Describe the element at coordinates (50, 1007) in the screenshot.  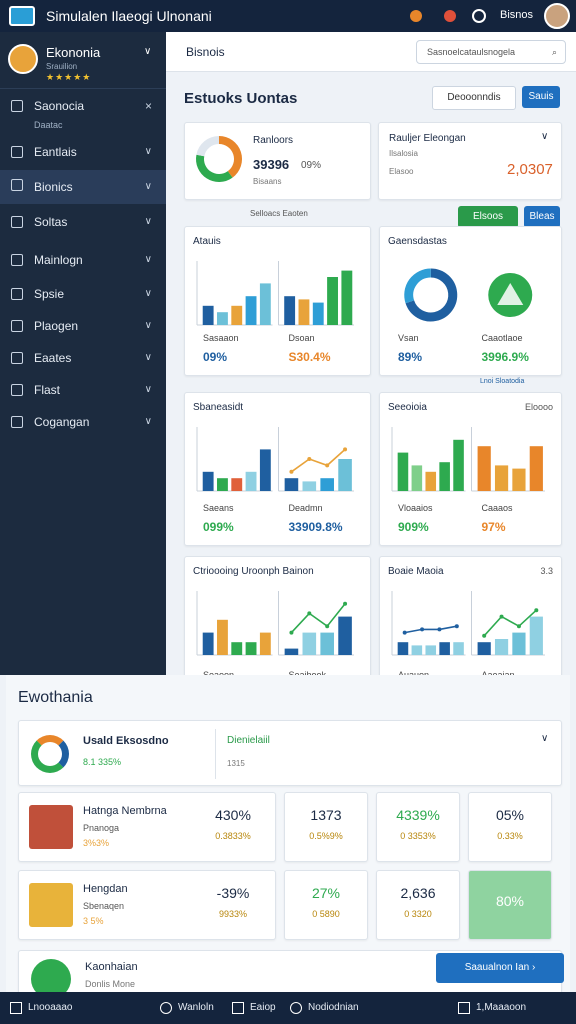
I see `footer-label: Lnooaaao` at that location.